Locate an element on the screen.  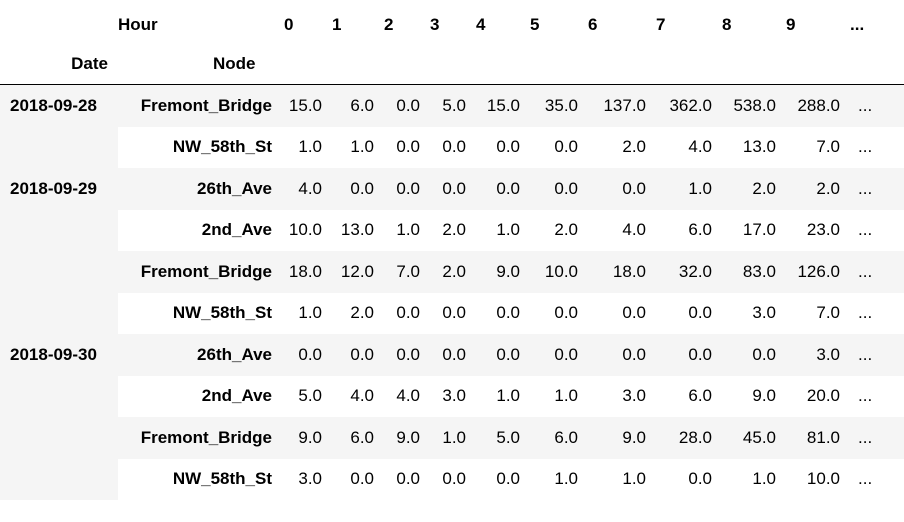
value-cell: 538.0 is located at coordinates (752, 105).